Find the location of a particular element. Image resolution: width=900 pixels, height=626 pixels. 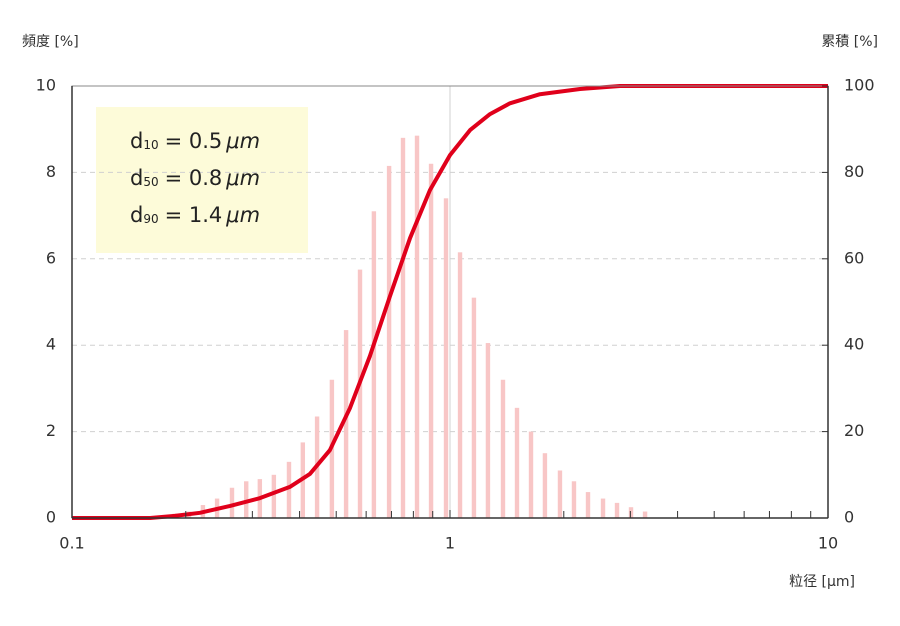

x-tick-label: 10 is located at coordinates (828, 543).